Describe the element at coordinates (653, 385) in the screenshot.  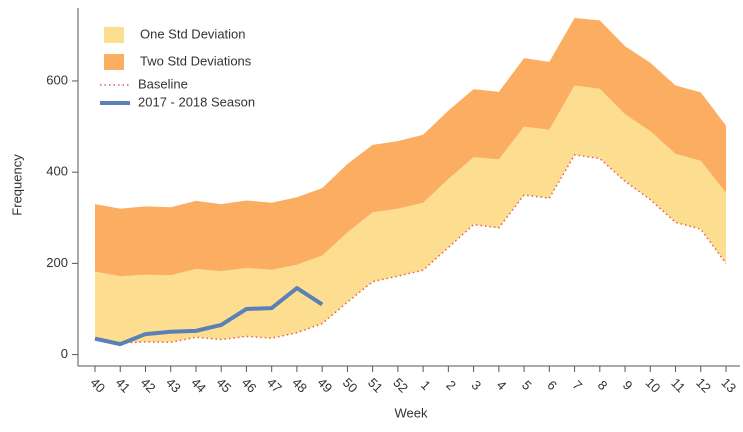
I see `x-tick-label: 10` at that location.